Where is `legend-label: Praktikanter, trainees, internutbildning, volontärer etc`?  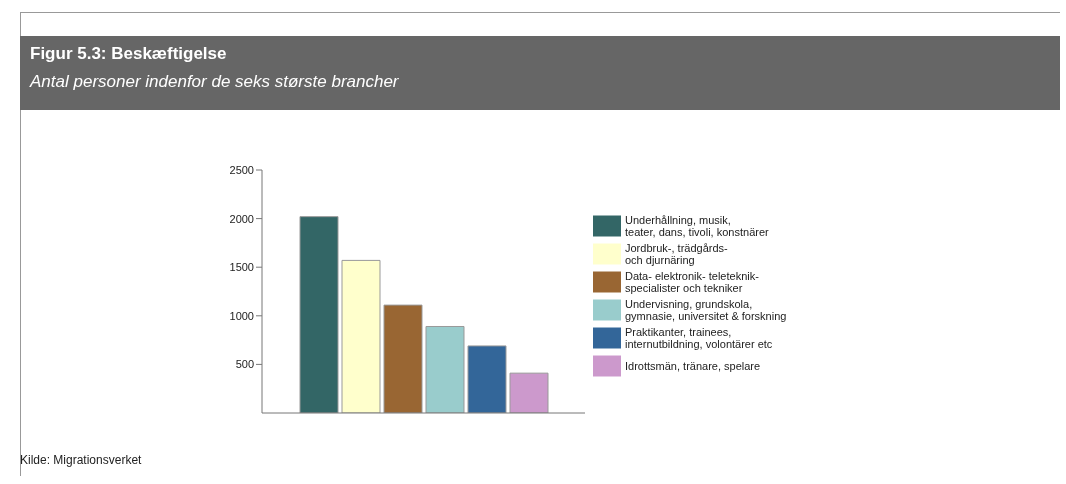 legend-label: Praktikanter, trainees, internutbildning, volontärer etc is located at coordinates (699, 338).